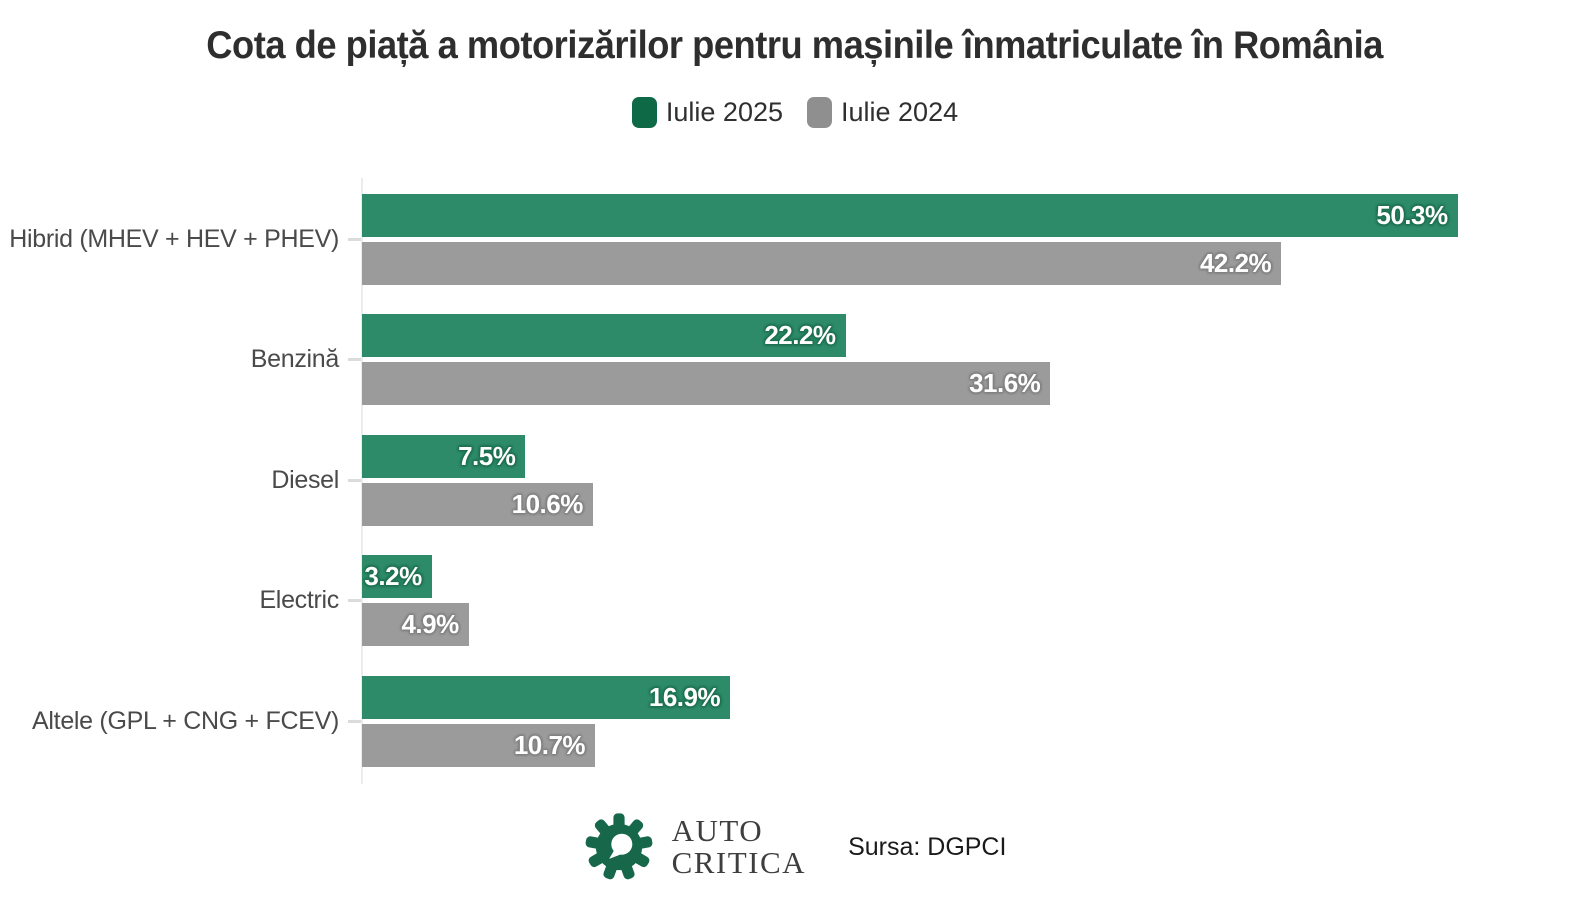  Describe the element at coordinates (185, 720) in the screenshot. I see `category-label: Altele (GPL + CNG + FCEV)` at that location.